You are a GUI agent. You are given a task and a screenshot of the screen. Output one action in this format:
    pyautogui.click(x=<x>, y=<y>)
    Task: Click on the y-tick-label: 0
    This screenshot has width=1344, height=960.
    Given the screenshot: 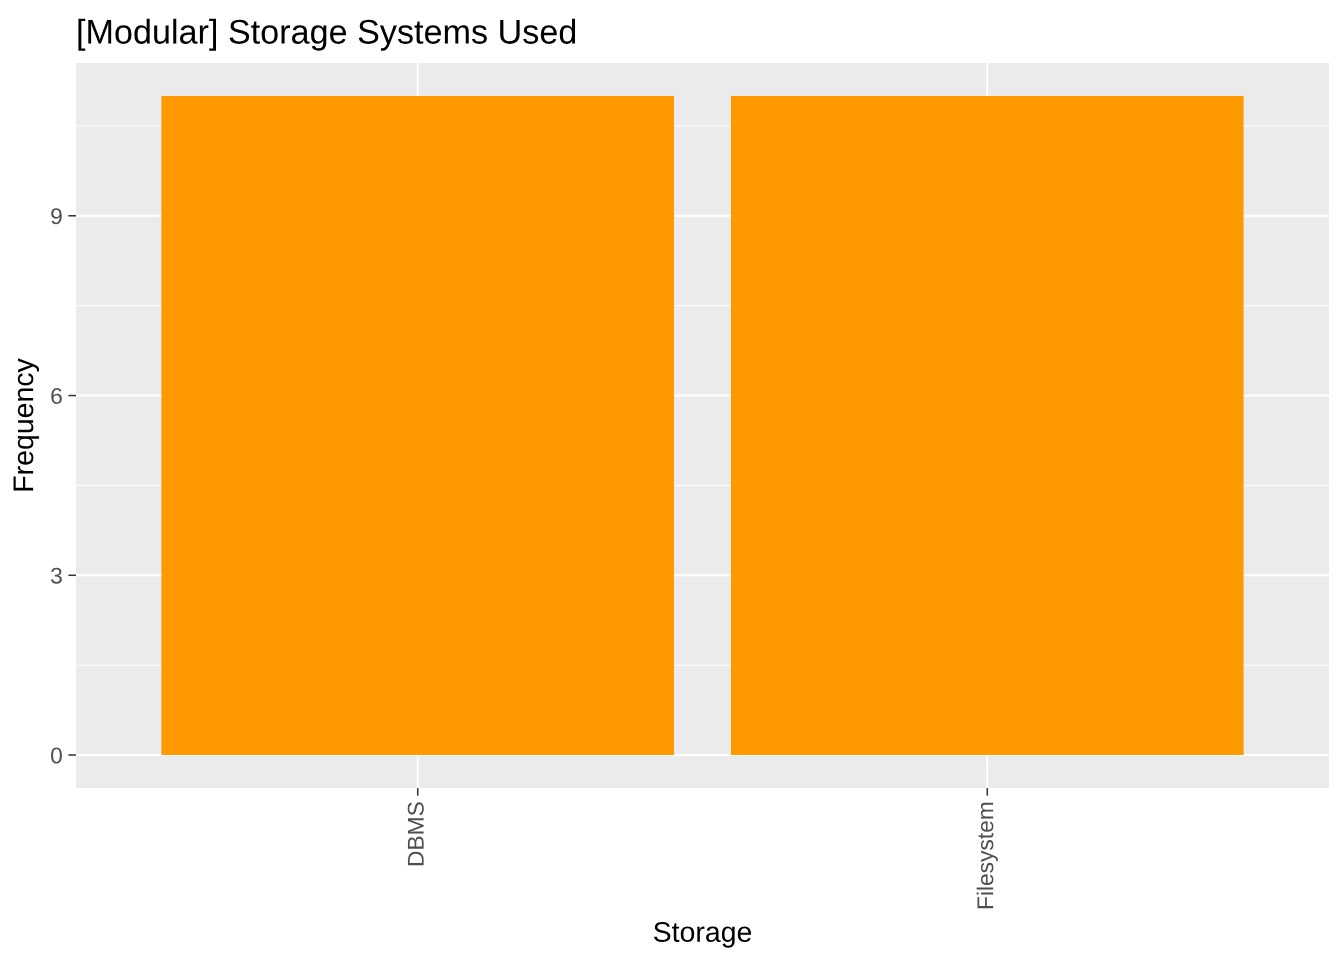 What is the action you would take?
    pyautogui.click(x=56, y=755)
    